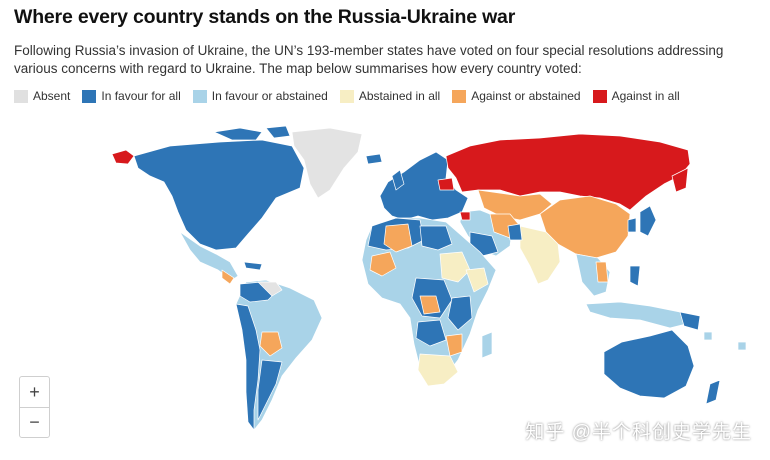  I want to click on region-north-america, so click(219, 195).